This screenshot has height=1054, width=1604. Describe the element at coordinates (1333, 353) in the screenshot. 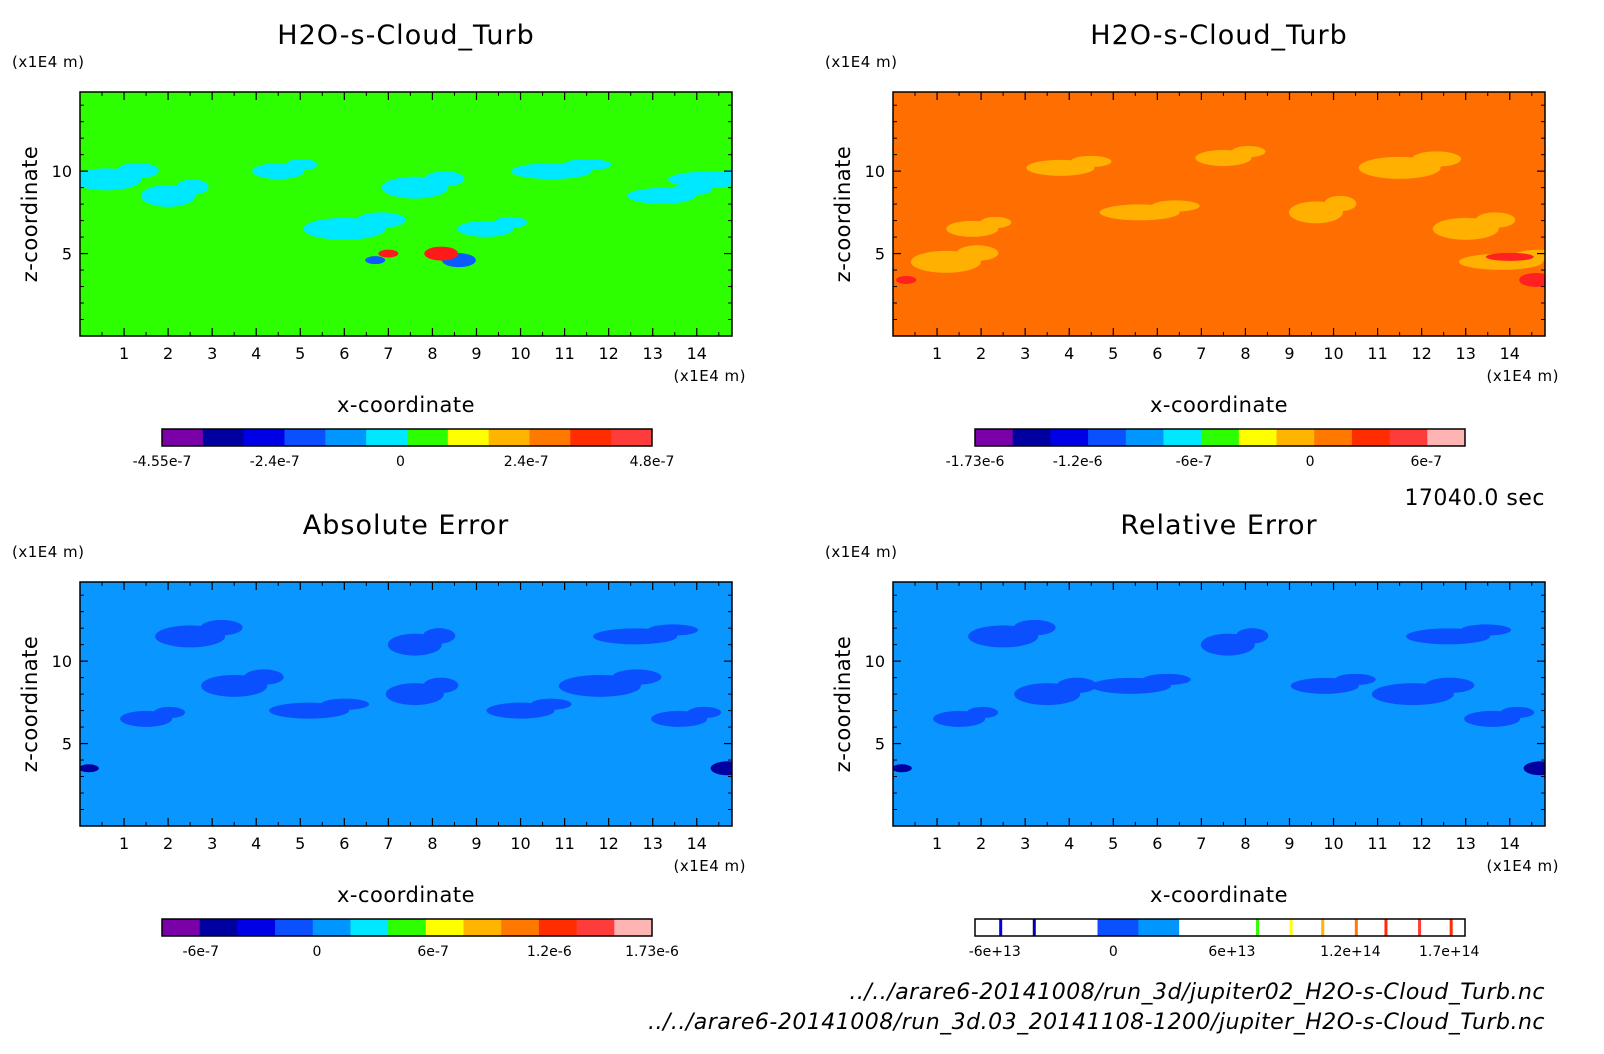

I see `x-tick-label: 10` at that location.